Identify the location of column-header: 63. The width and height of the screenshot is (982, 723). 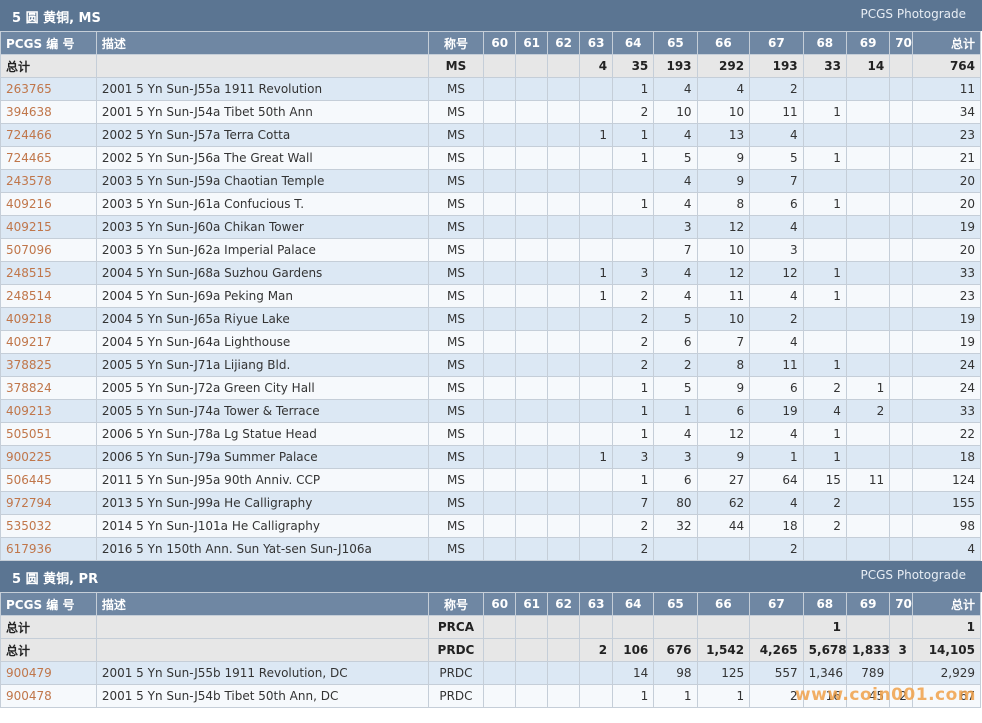
(596, 604).